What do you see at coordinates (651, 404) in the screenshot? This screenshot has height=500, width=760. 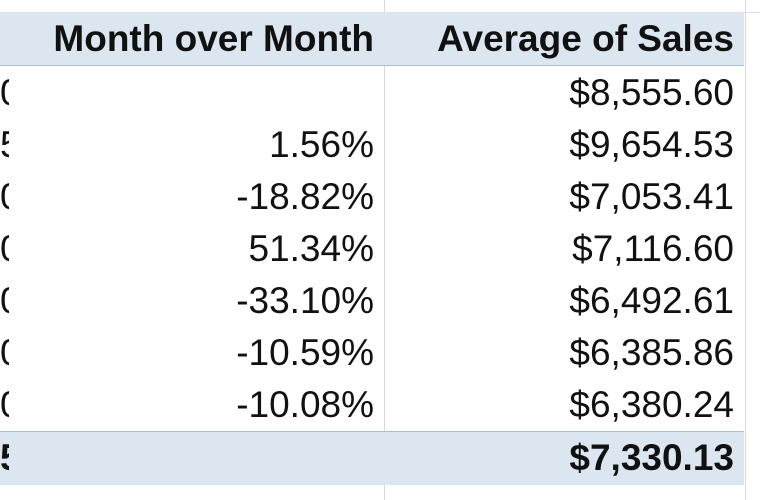 I see `average-of-sales-cell: $6,380.24` at bounding box center [651, 404].